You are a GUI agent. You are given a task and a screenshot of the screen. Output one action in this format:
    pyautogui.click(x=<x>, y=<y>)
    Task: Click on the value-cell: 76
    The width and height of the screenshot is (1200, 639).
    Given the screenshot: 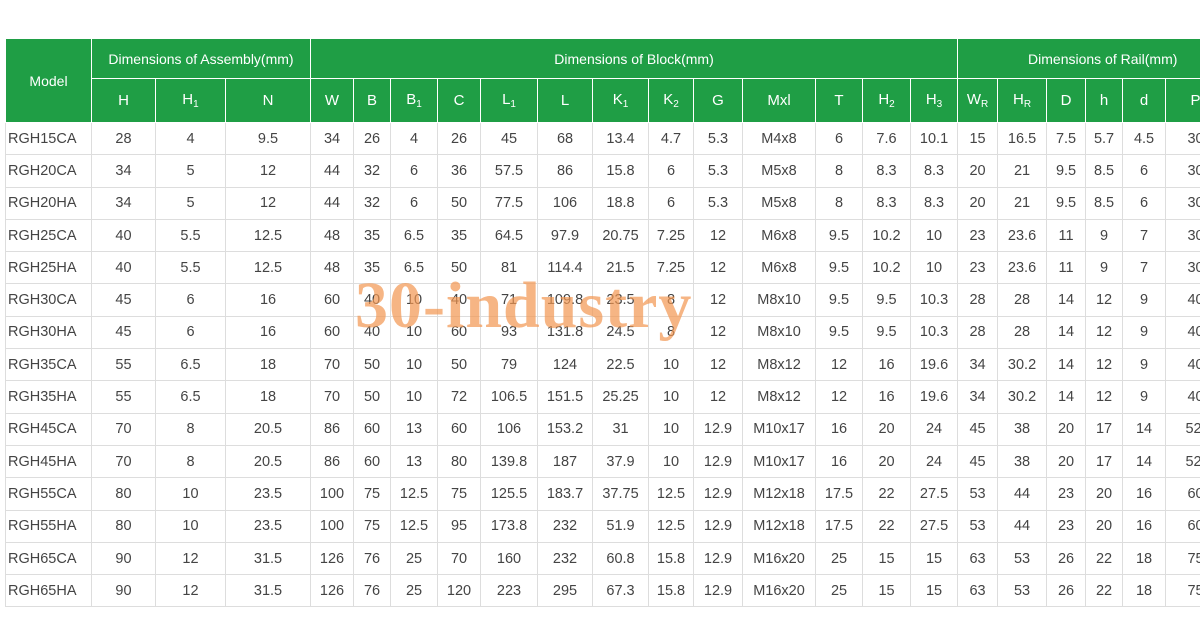 What is the action you would take?
    pyautogui.click(x=372, y=558)
    